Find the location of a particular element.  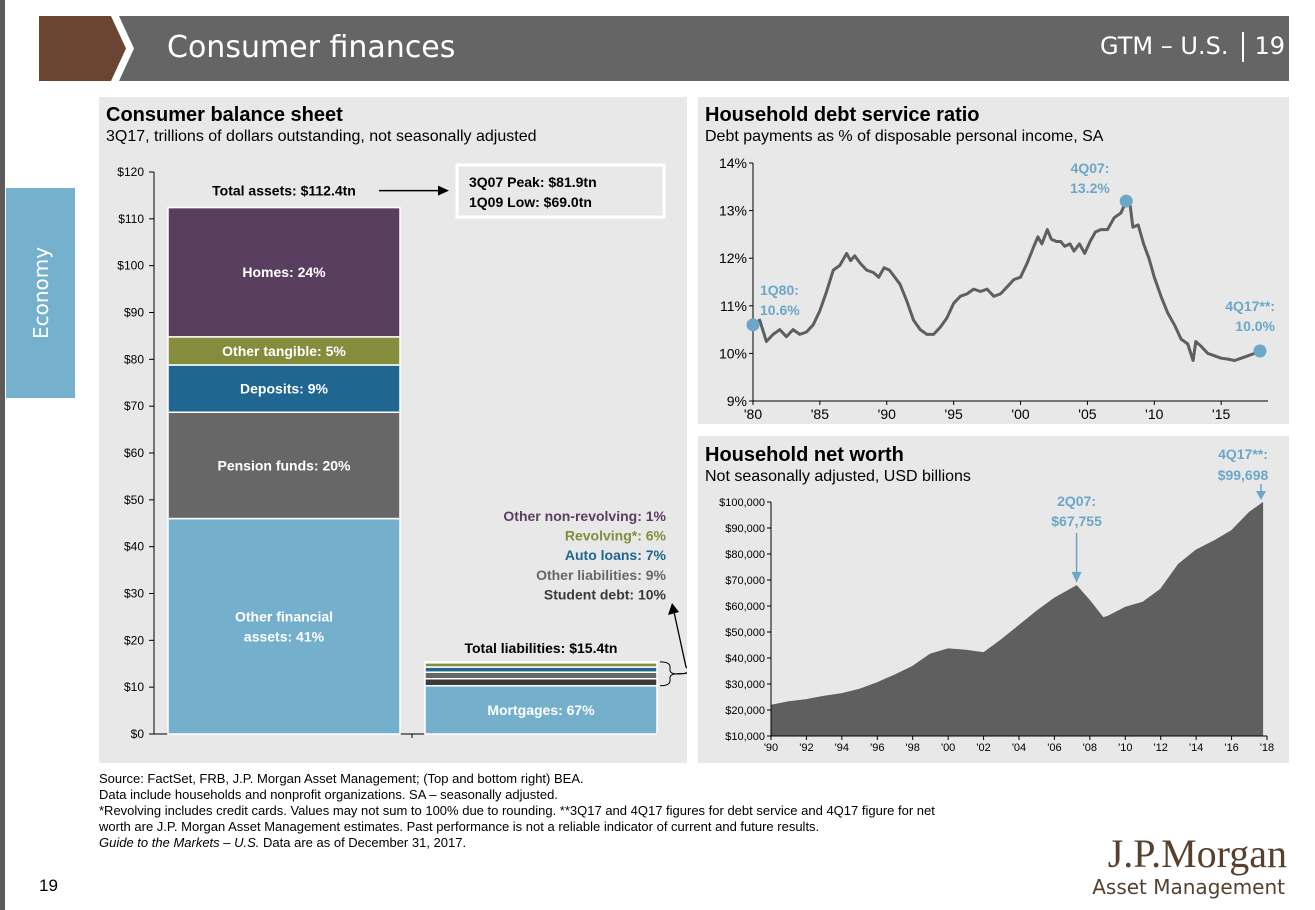

section-tab-label: Economy is located at coordinates (40, 293).